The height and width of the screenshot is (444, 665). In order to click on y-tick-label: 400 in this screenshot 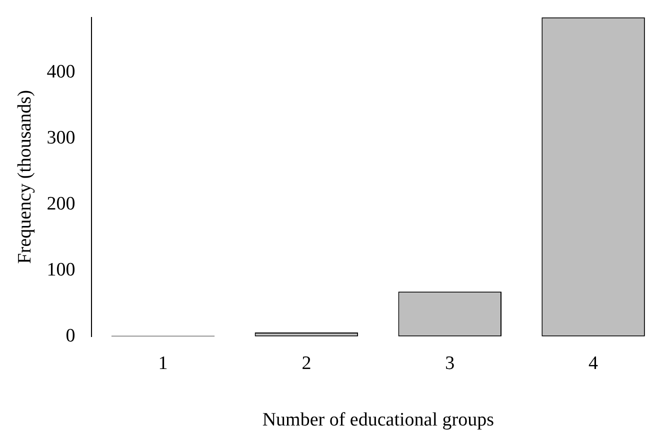, I will do `click(61, 72)`.